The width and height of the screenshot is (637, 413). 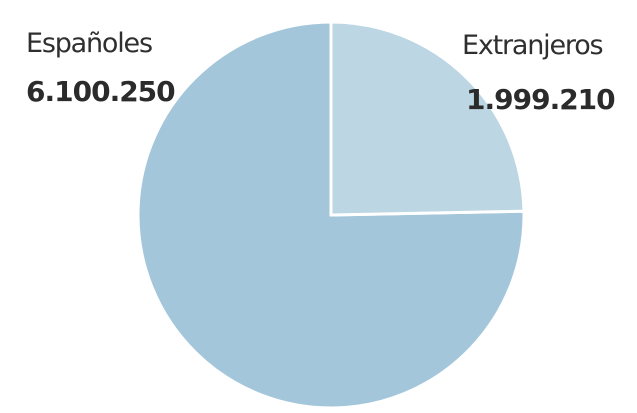 I want to click on pie-slice-extranjeros, so click(x=427, y=118).